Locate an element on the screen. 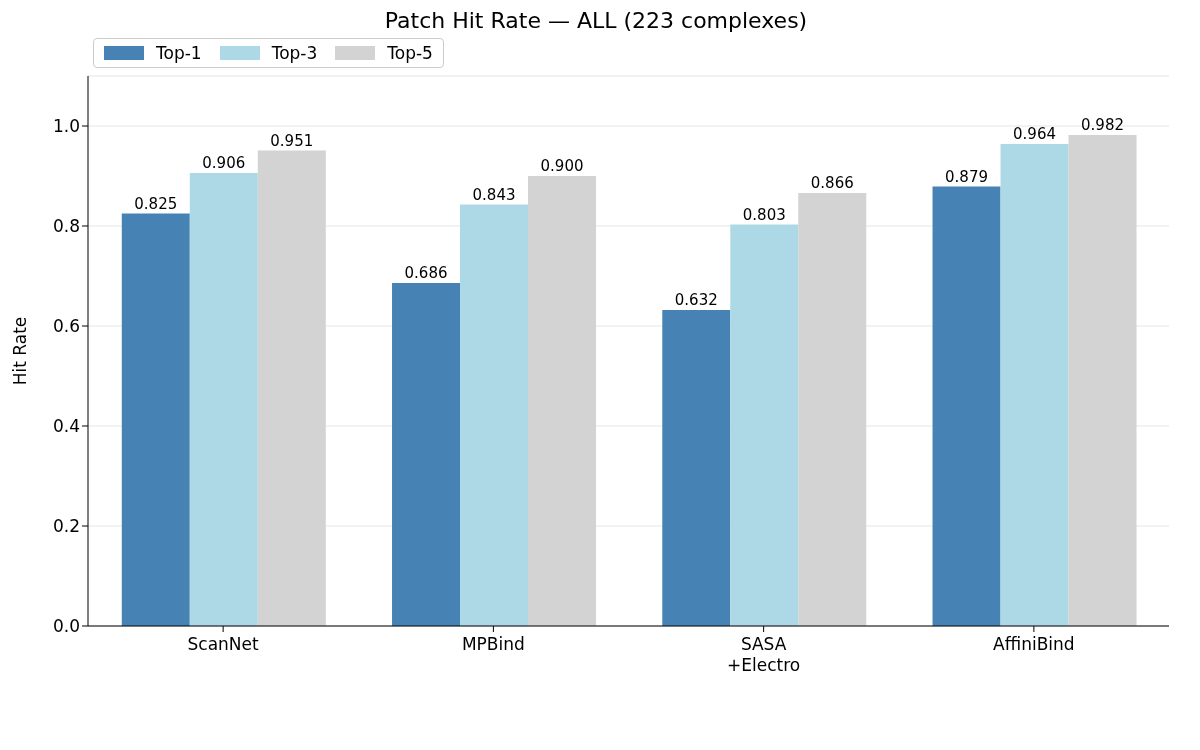 This screenshot has height=750, width=1200. x-tick-label: MPBind is located at coordinates (493, 644).